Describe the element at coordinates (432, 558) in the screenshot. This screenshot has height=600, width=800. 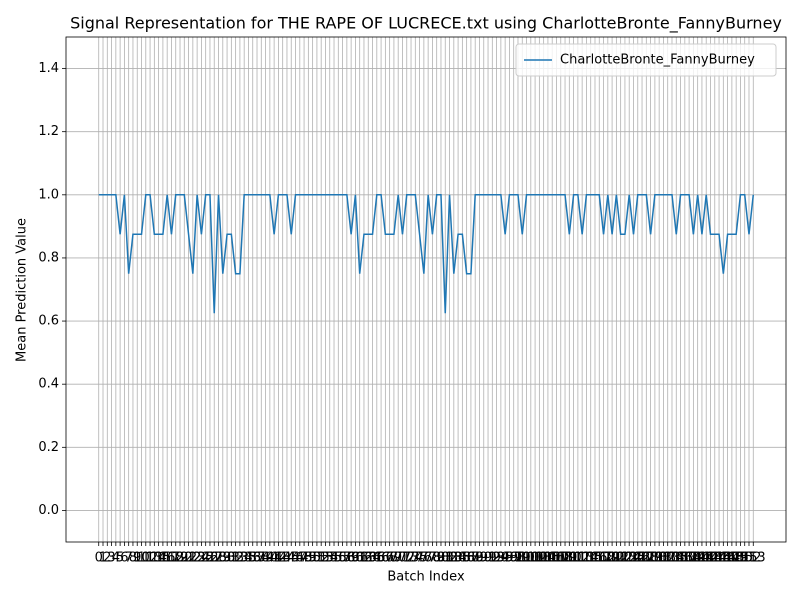
I see `x-tick-label: 78` at that location.